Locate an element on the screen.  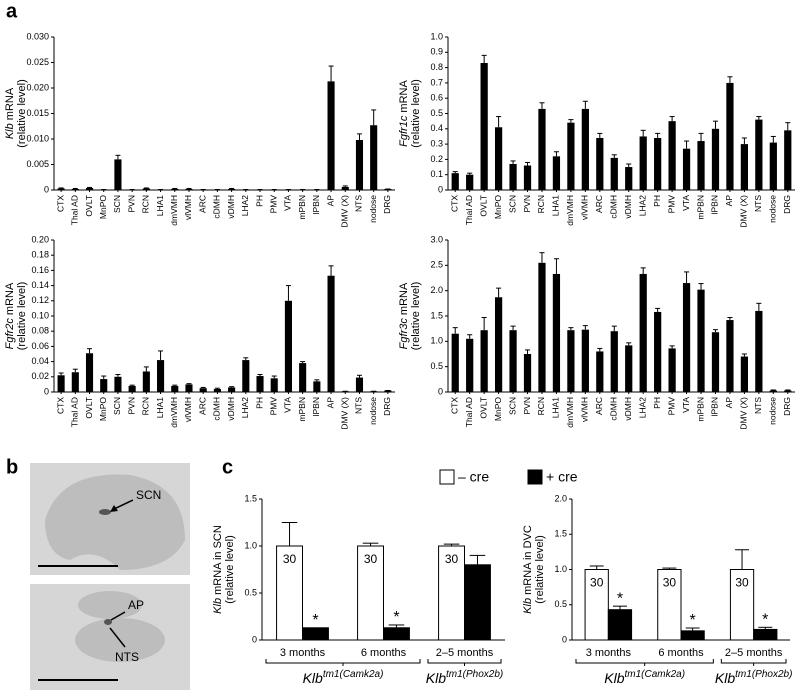
y-axis-label: Klb mRNA in DVC is located at coordinates (528, 569).